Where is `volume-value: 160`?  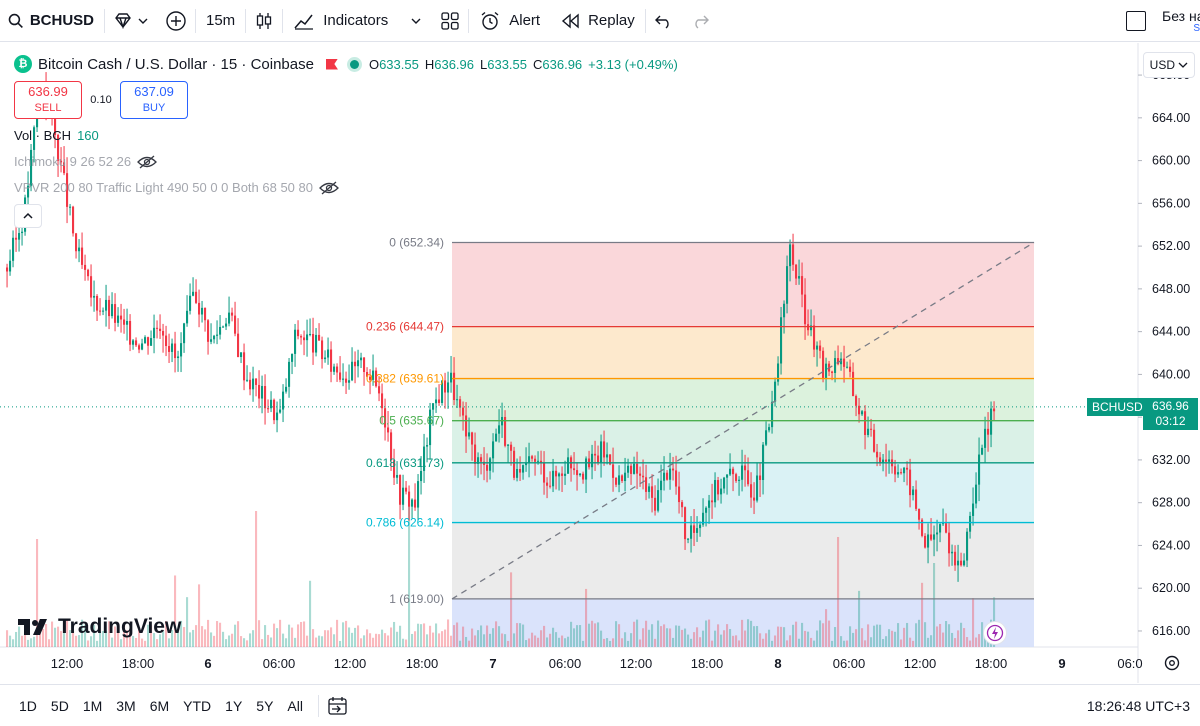 volume-value: 160 is located at coordinates (88, 135).